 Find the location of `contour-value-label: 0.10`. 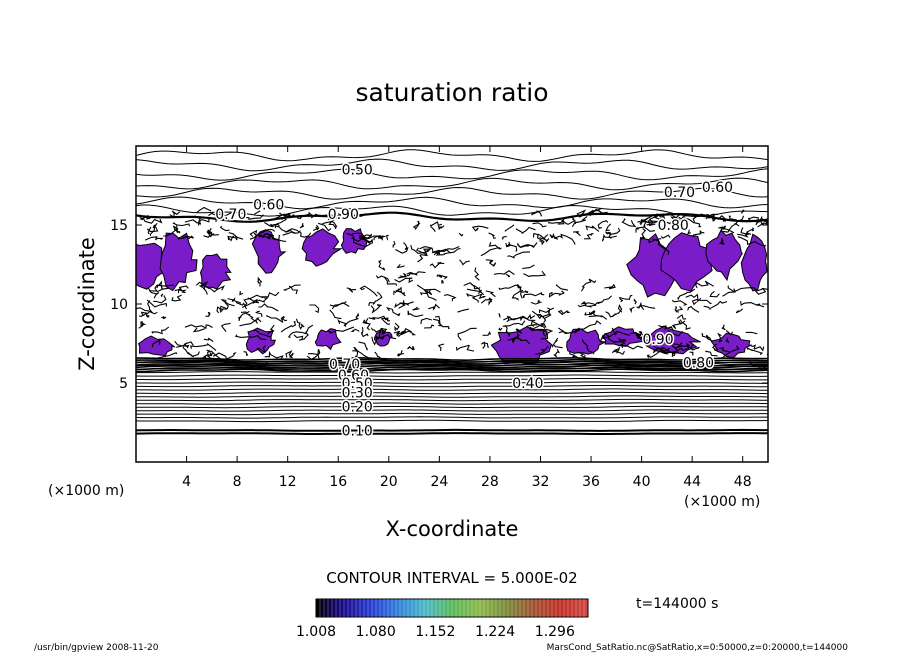

contour-value-label: 0.10 is located at coordinates (357, 431).